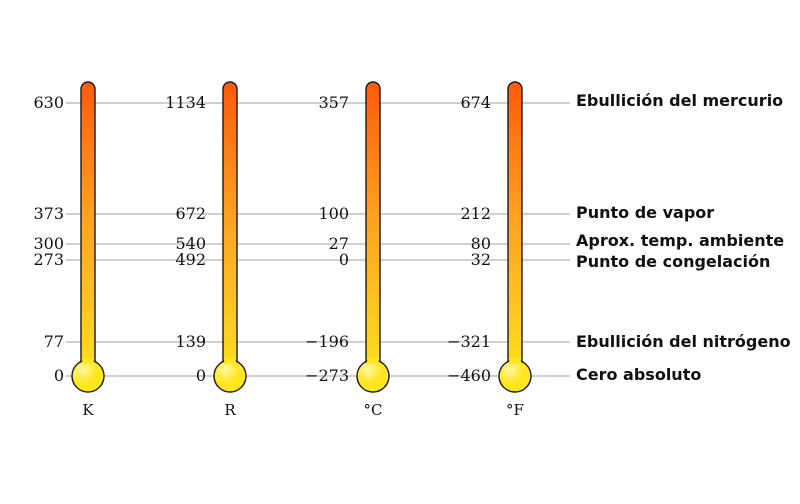 The width and height of the screenshot is (800, 504). Describe the element at coordinates (515, 410) in the screenshot. I see `unit-label: °F` at that location.